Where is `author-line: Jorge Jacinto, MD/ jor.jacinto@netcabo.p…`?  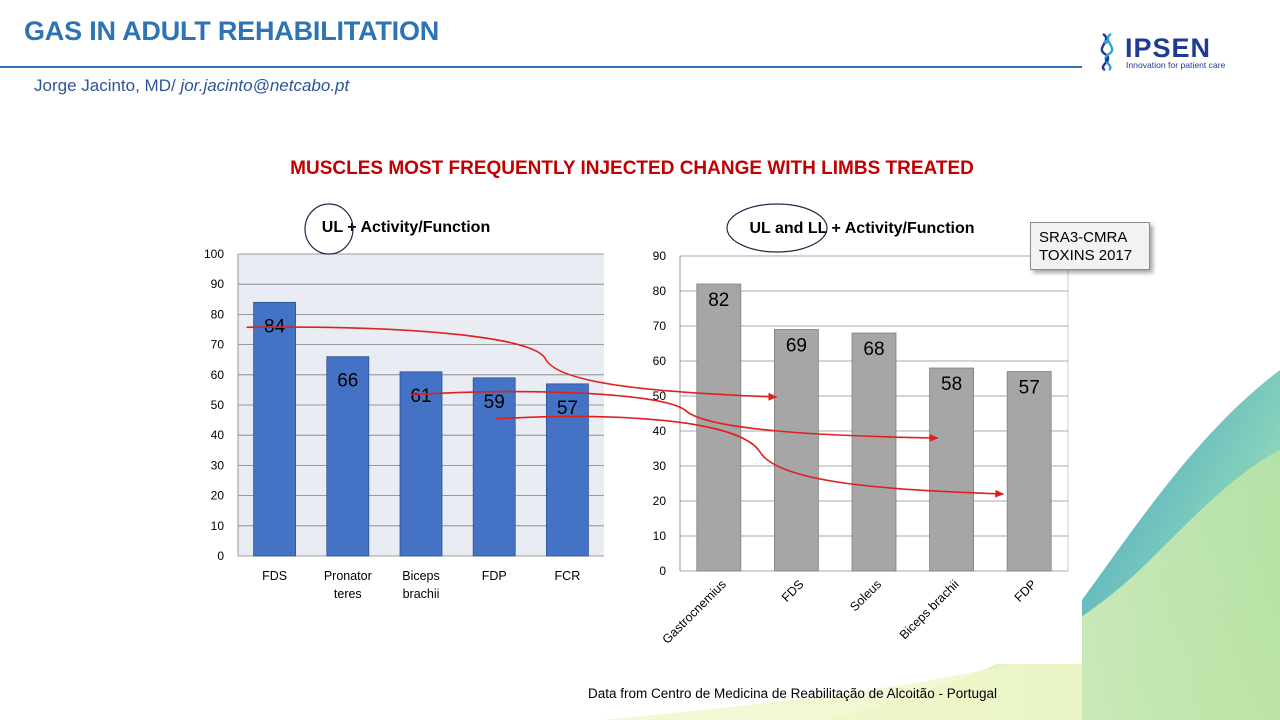
author-line: Jorge Jacinto, MD/ jor.jacinto@netcabo.p… is located at coordinates (191, 86).